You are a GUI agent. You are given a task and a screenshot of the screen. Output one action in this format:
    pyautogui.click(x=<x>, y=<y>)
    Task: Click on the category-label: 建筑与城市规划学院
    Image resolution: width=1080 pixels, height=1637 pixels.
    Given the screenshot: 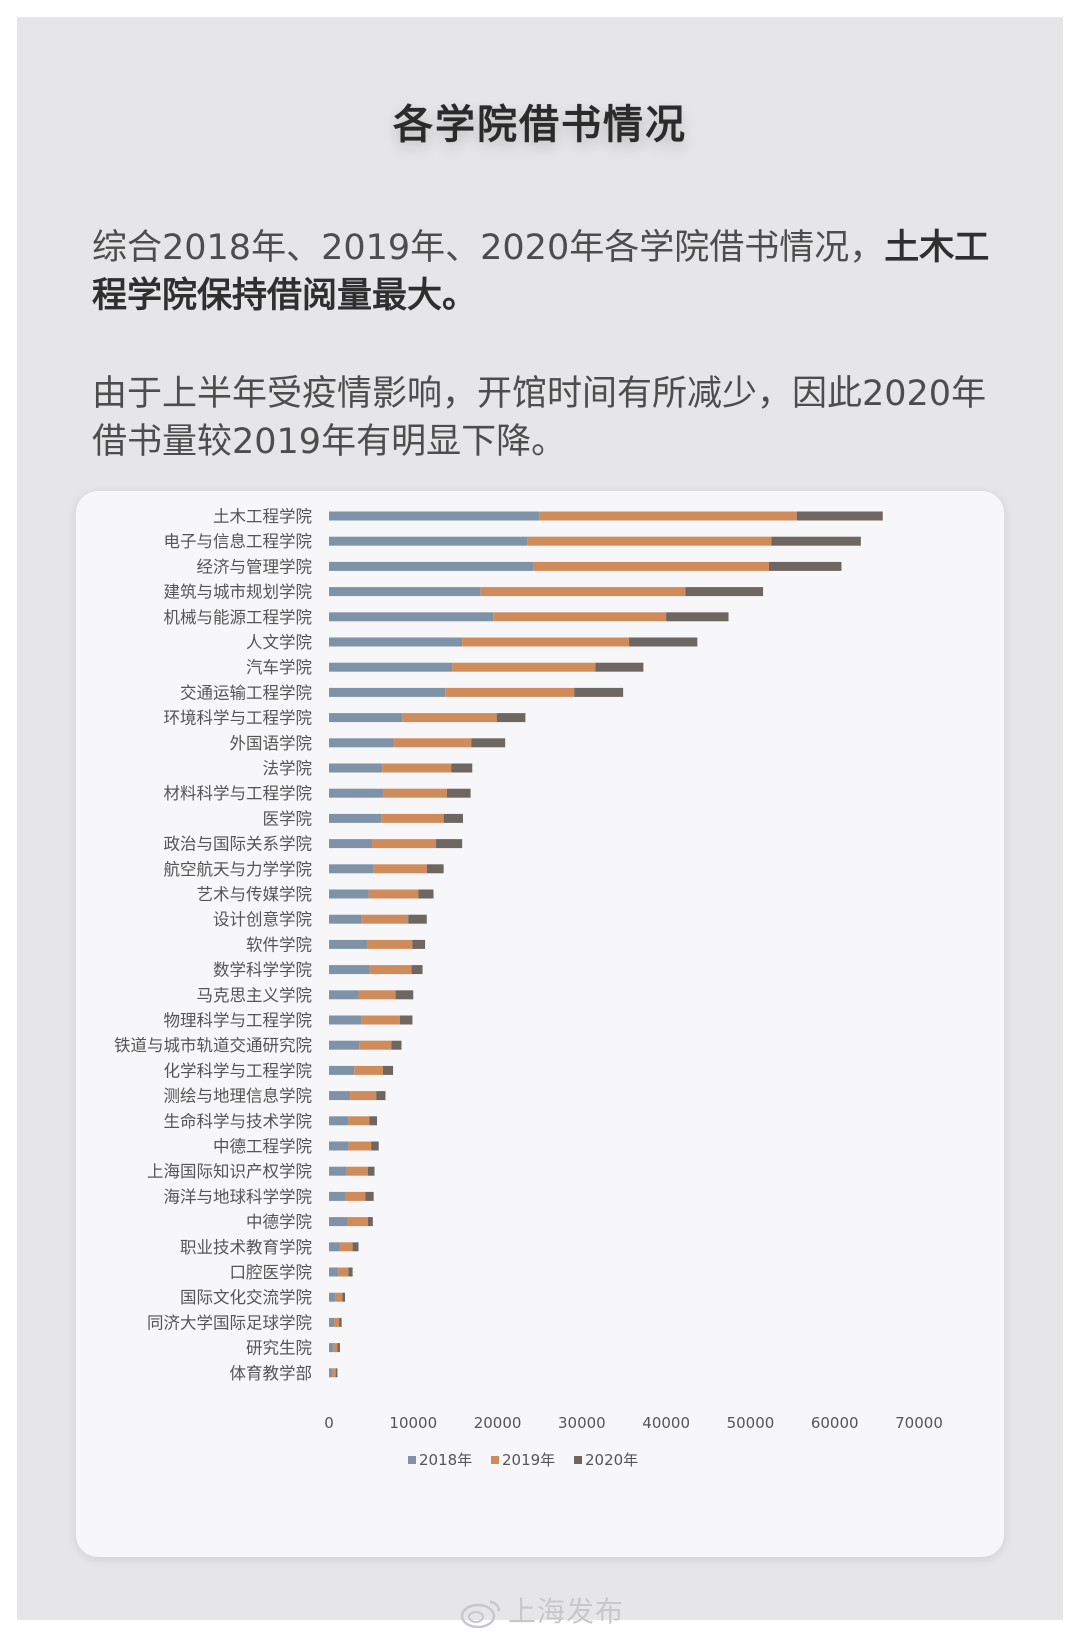 What is the action you would take?
    pyautogui.click(x=238, y=592)
    